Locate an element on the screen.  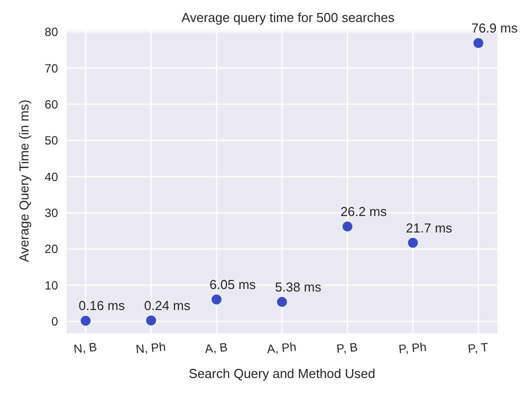
data-label: 0.16 ms is located at coordinates (102, 306).